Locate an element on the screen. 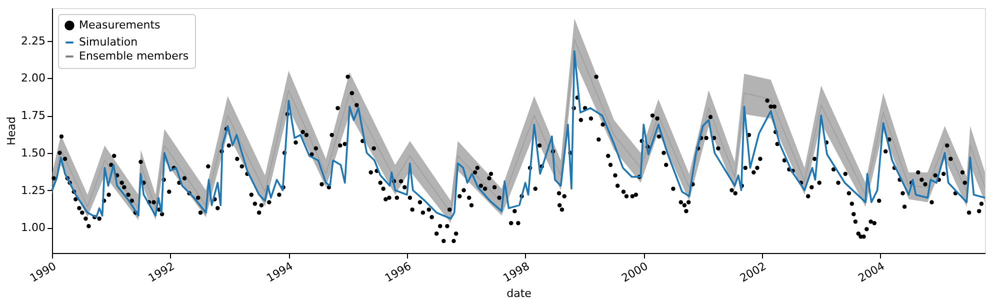 Image resolution: width=998 pixels, height=304 pixels. y-tick-label: 1.75 is located at coordinates (33, 115).